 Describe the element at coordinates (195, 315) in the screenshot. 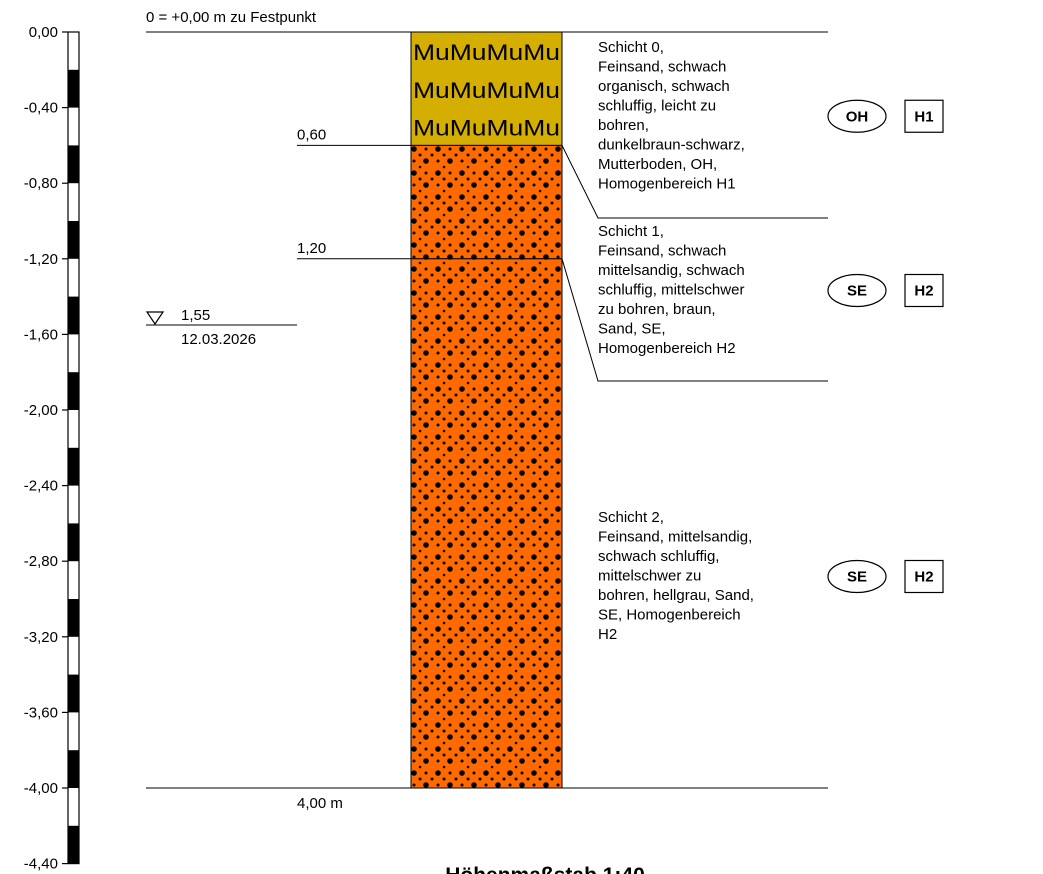

I see `groundwater-depth: 1,55` at that location.